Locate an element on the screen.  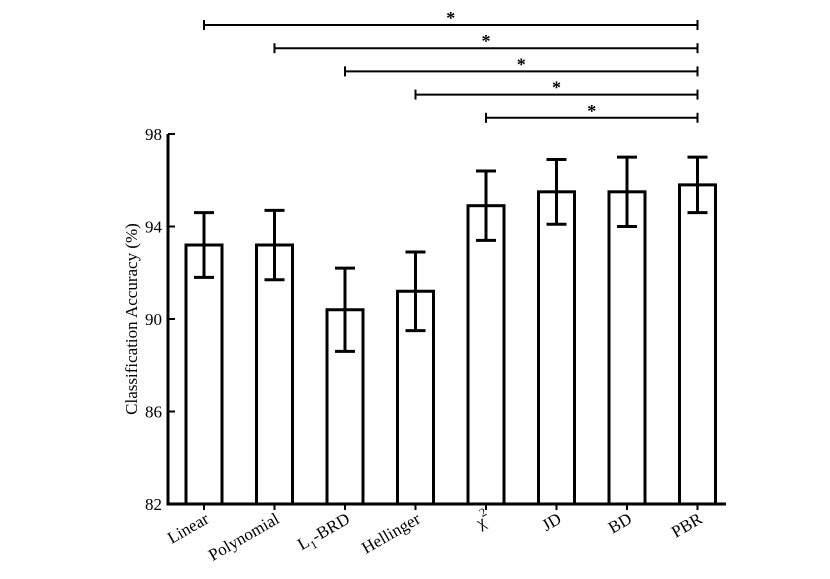
significance-brackets: * * * * * is located at coordinates (451, 65).